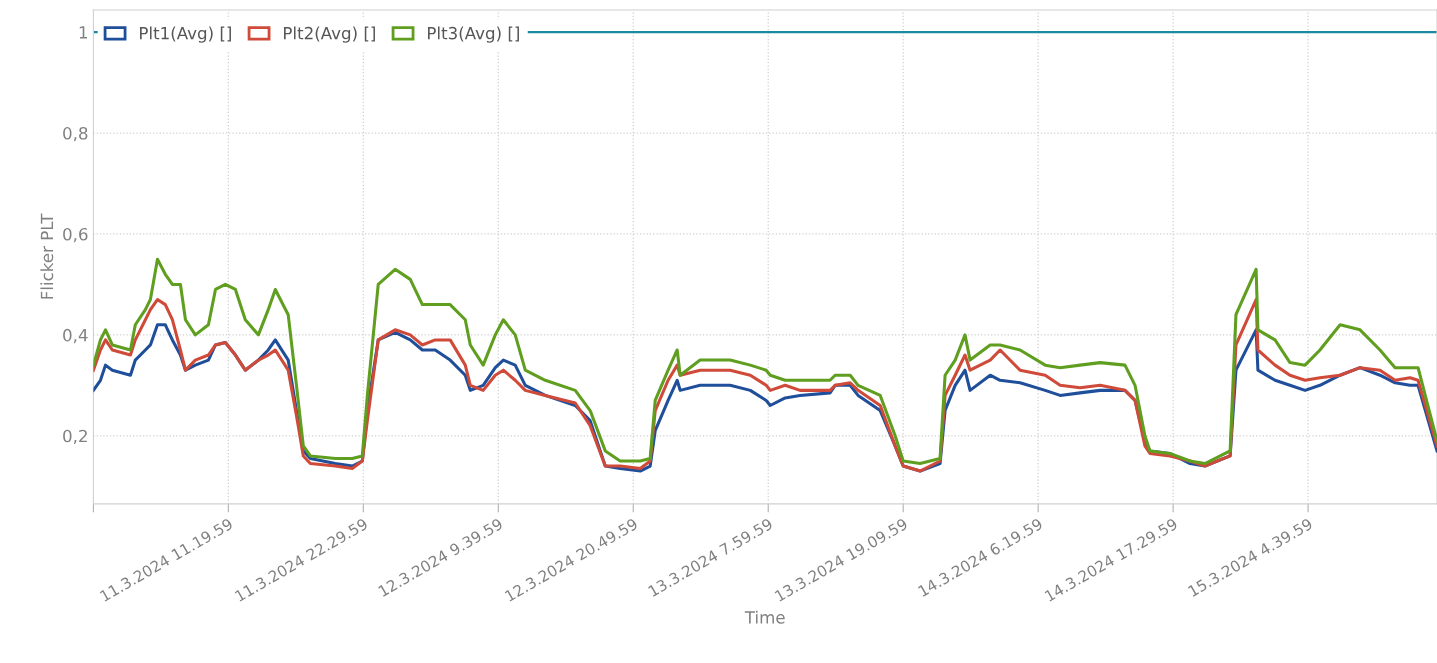 This screenshot has height=663, width=1437. Describe the element at coordinates (473, 34) in the screenshot. I see `legend-label: Plt3(Avg) []` at that location.